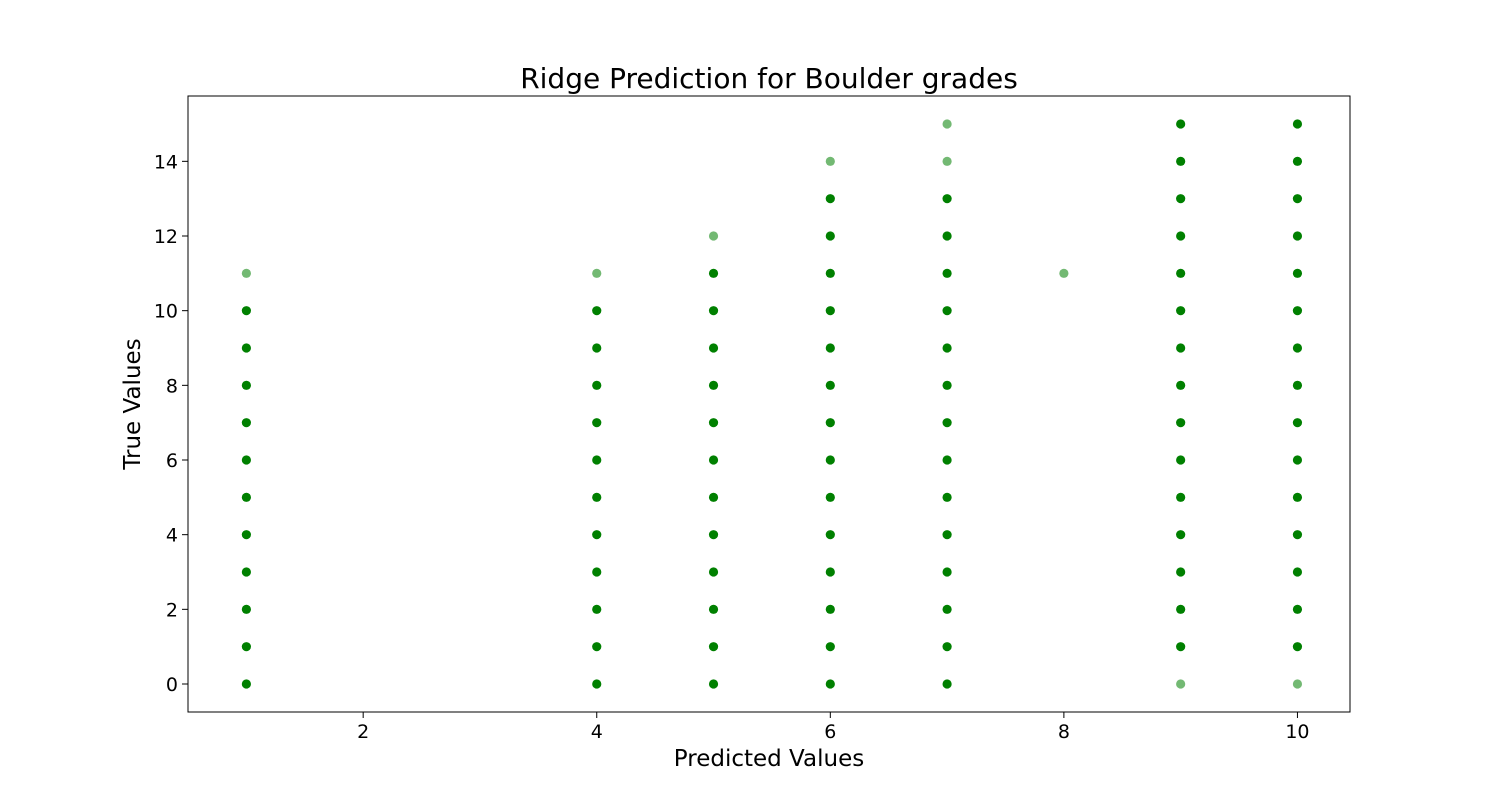 This screenshot has height=800, width=1500. Describe the element at coordinates (363, 732) in the screenshot. I see `x-tick-label: 2` at that location.